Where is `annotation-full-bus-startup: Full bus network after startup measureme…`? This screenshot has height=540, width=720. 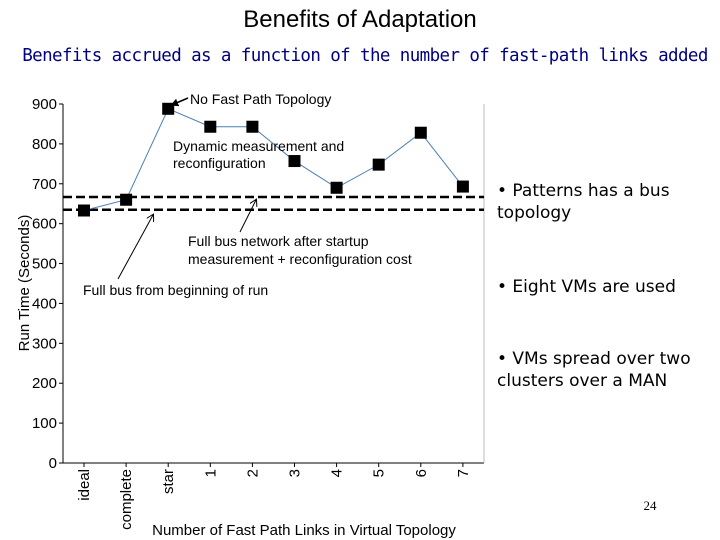
annotation-full-bus-startup: Full bus network after startup measureme… is located at coordinates (300, 250).